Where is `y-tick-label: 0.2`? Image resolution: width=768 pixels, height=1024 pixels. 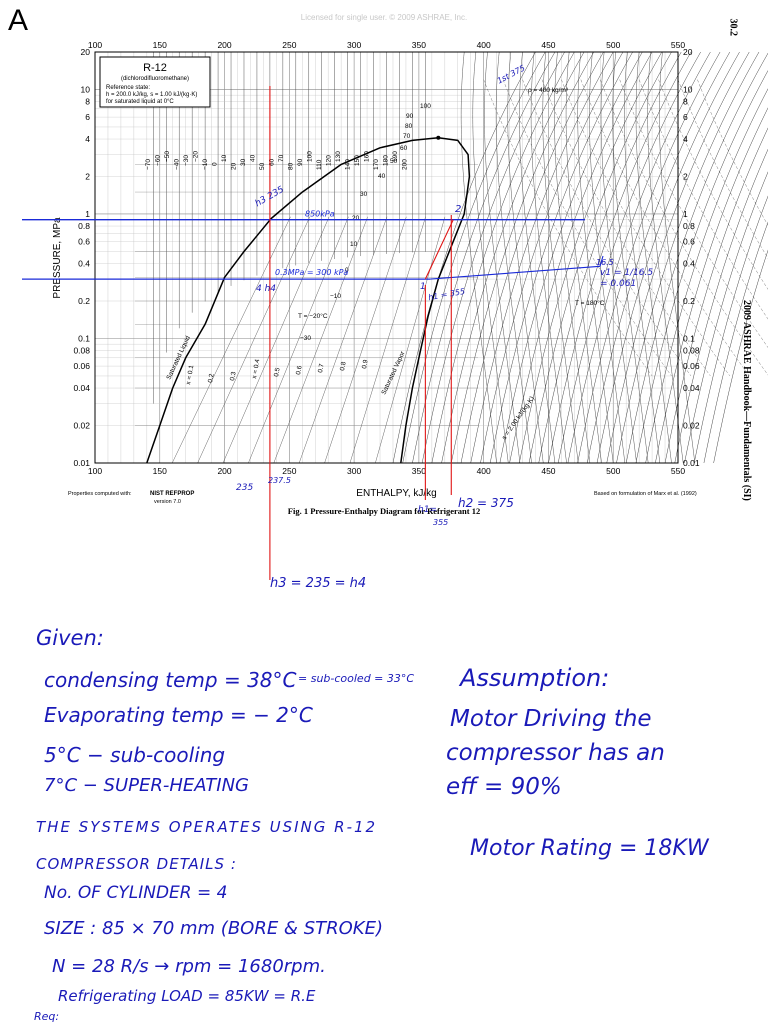
y-tick-label: 0.2 is located at coordinates (689, 301).